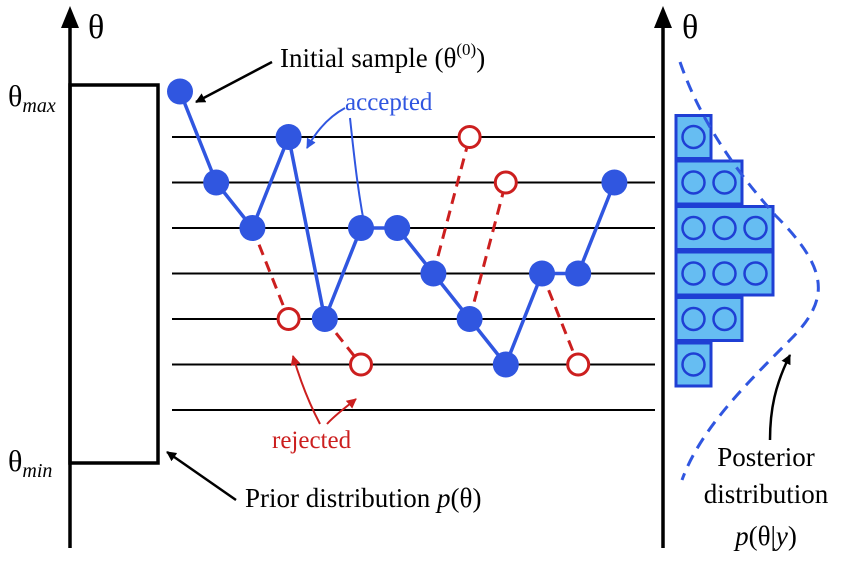 This screenshot has width=850, height=564. I want to click on left-axis-label: θ, so click(96, 27).